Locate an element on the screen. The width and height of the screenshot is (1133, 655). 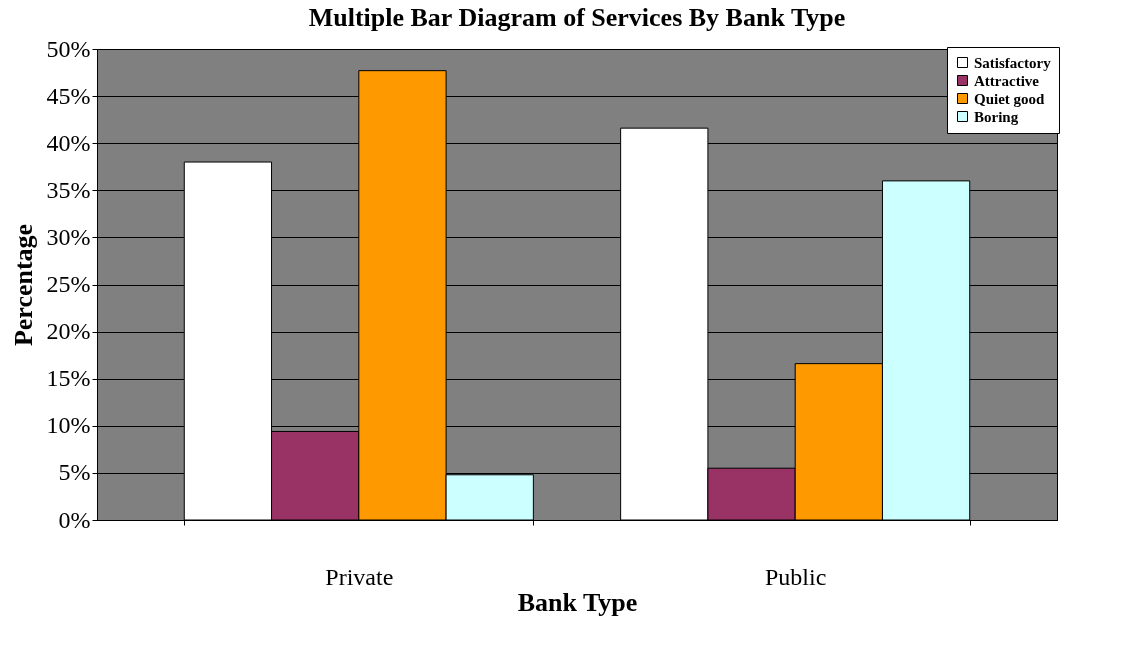
y-tick-label: 10% is located at coordinates (68, 425).